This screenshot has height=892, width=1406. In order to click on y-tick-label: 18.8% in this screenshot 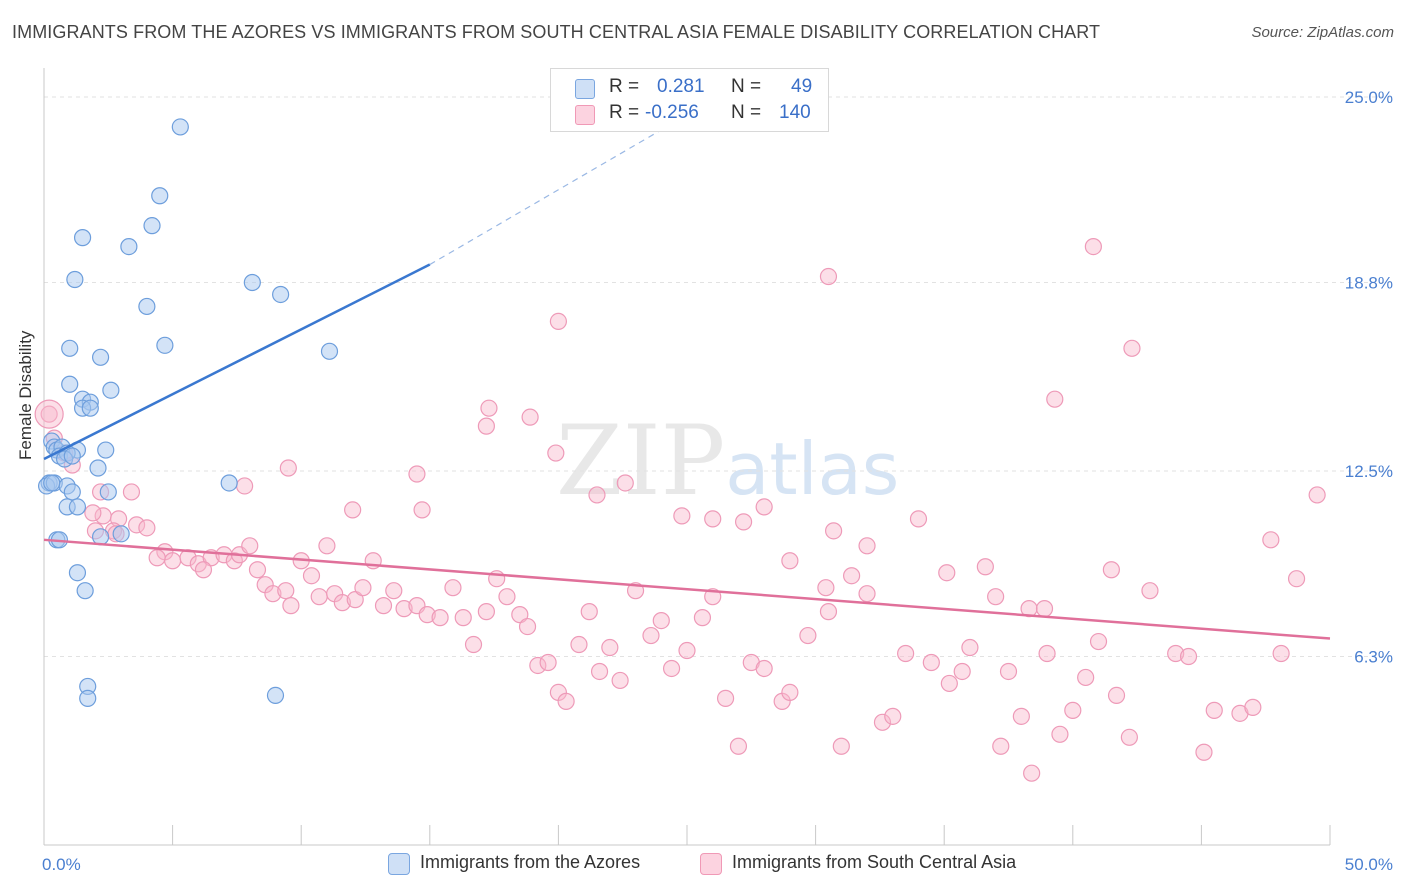, I will do `click(1369, 283)`.